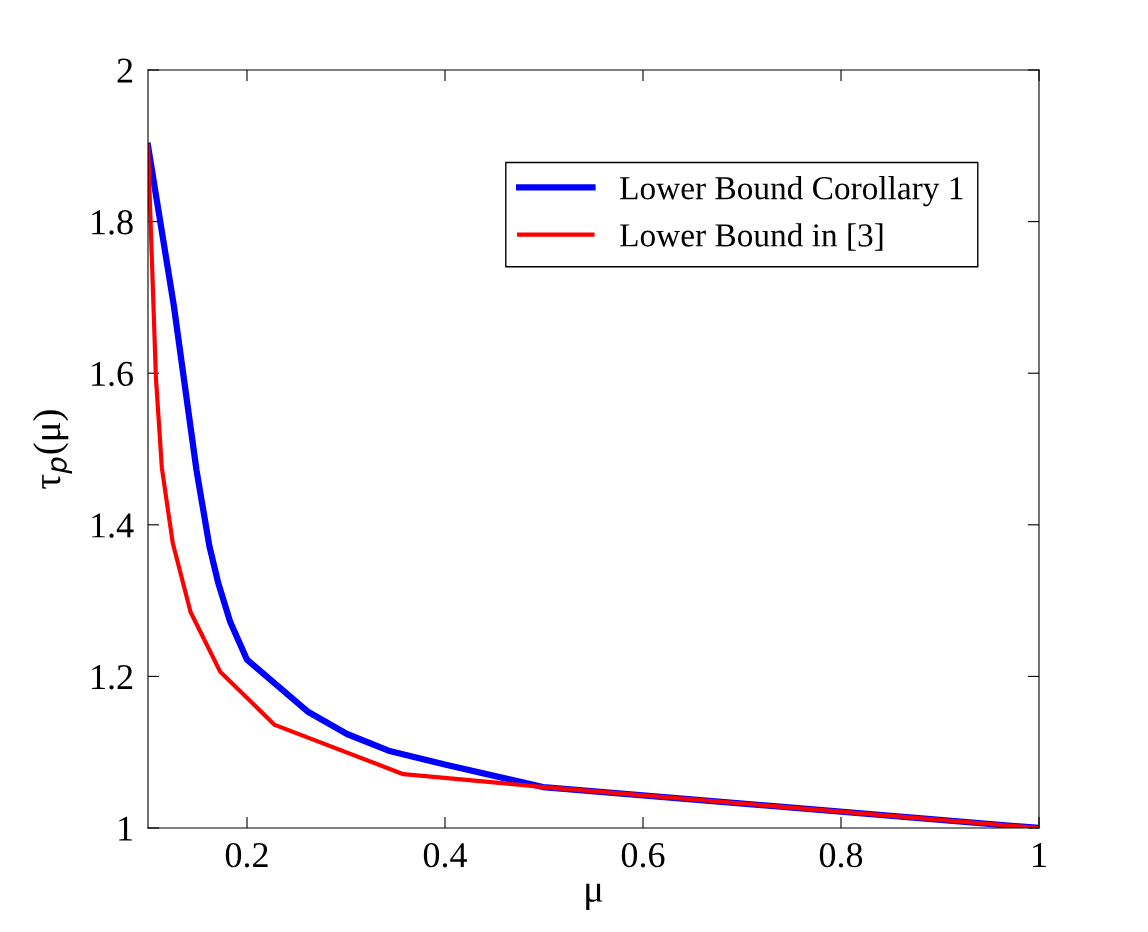  I want to click on x-tick-label: 0.6, so click(643, 855).